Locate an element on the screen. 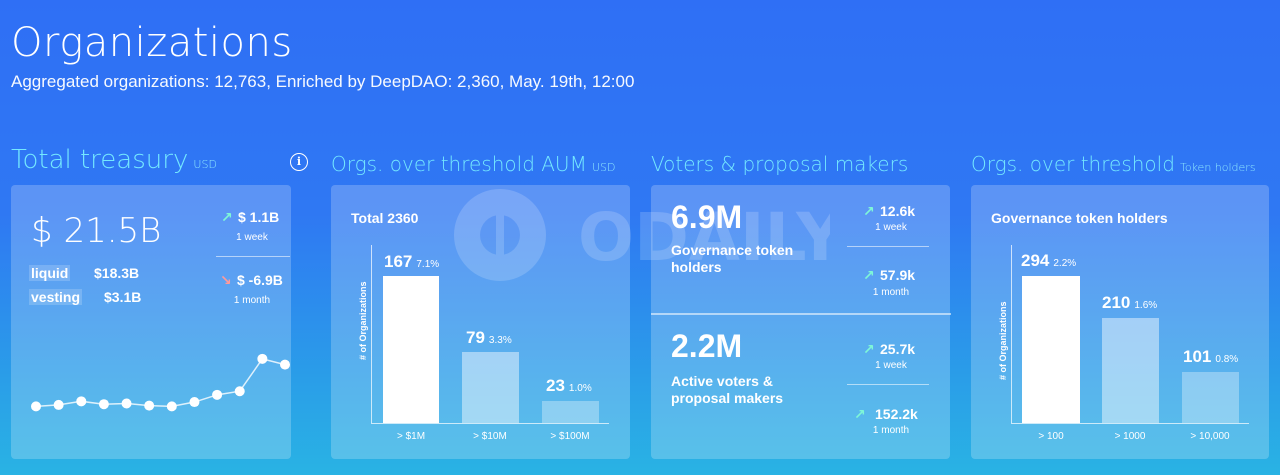 Image resolution: width=1280 pixels, height=475 pixels. treasury-week-label: 1 week is located at coordinates (252, 237).